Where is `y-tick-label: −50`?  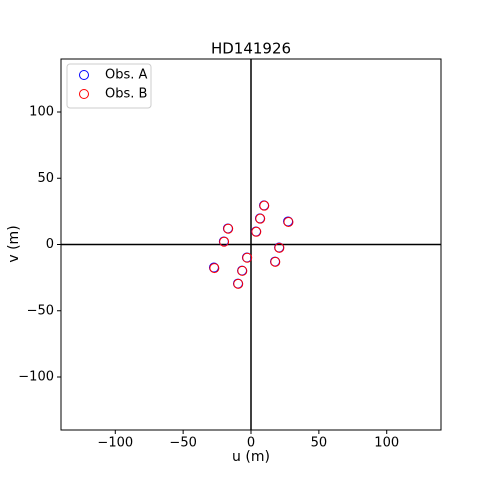
y-tick-label: −50 is located at coordinates (40, 310).